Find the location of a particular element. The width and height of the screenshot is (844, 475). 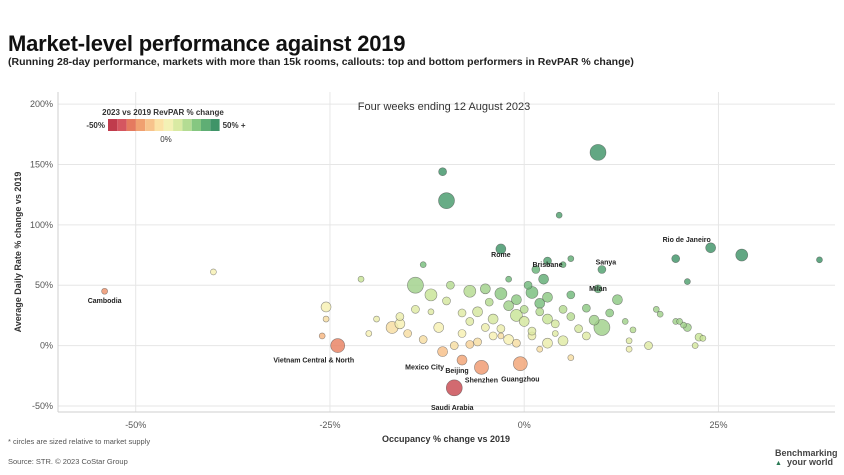

y-axis-title: Average Daily Rate % change vs 2019 is located at coordinates (18, 252).